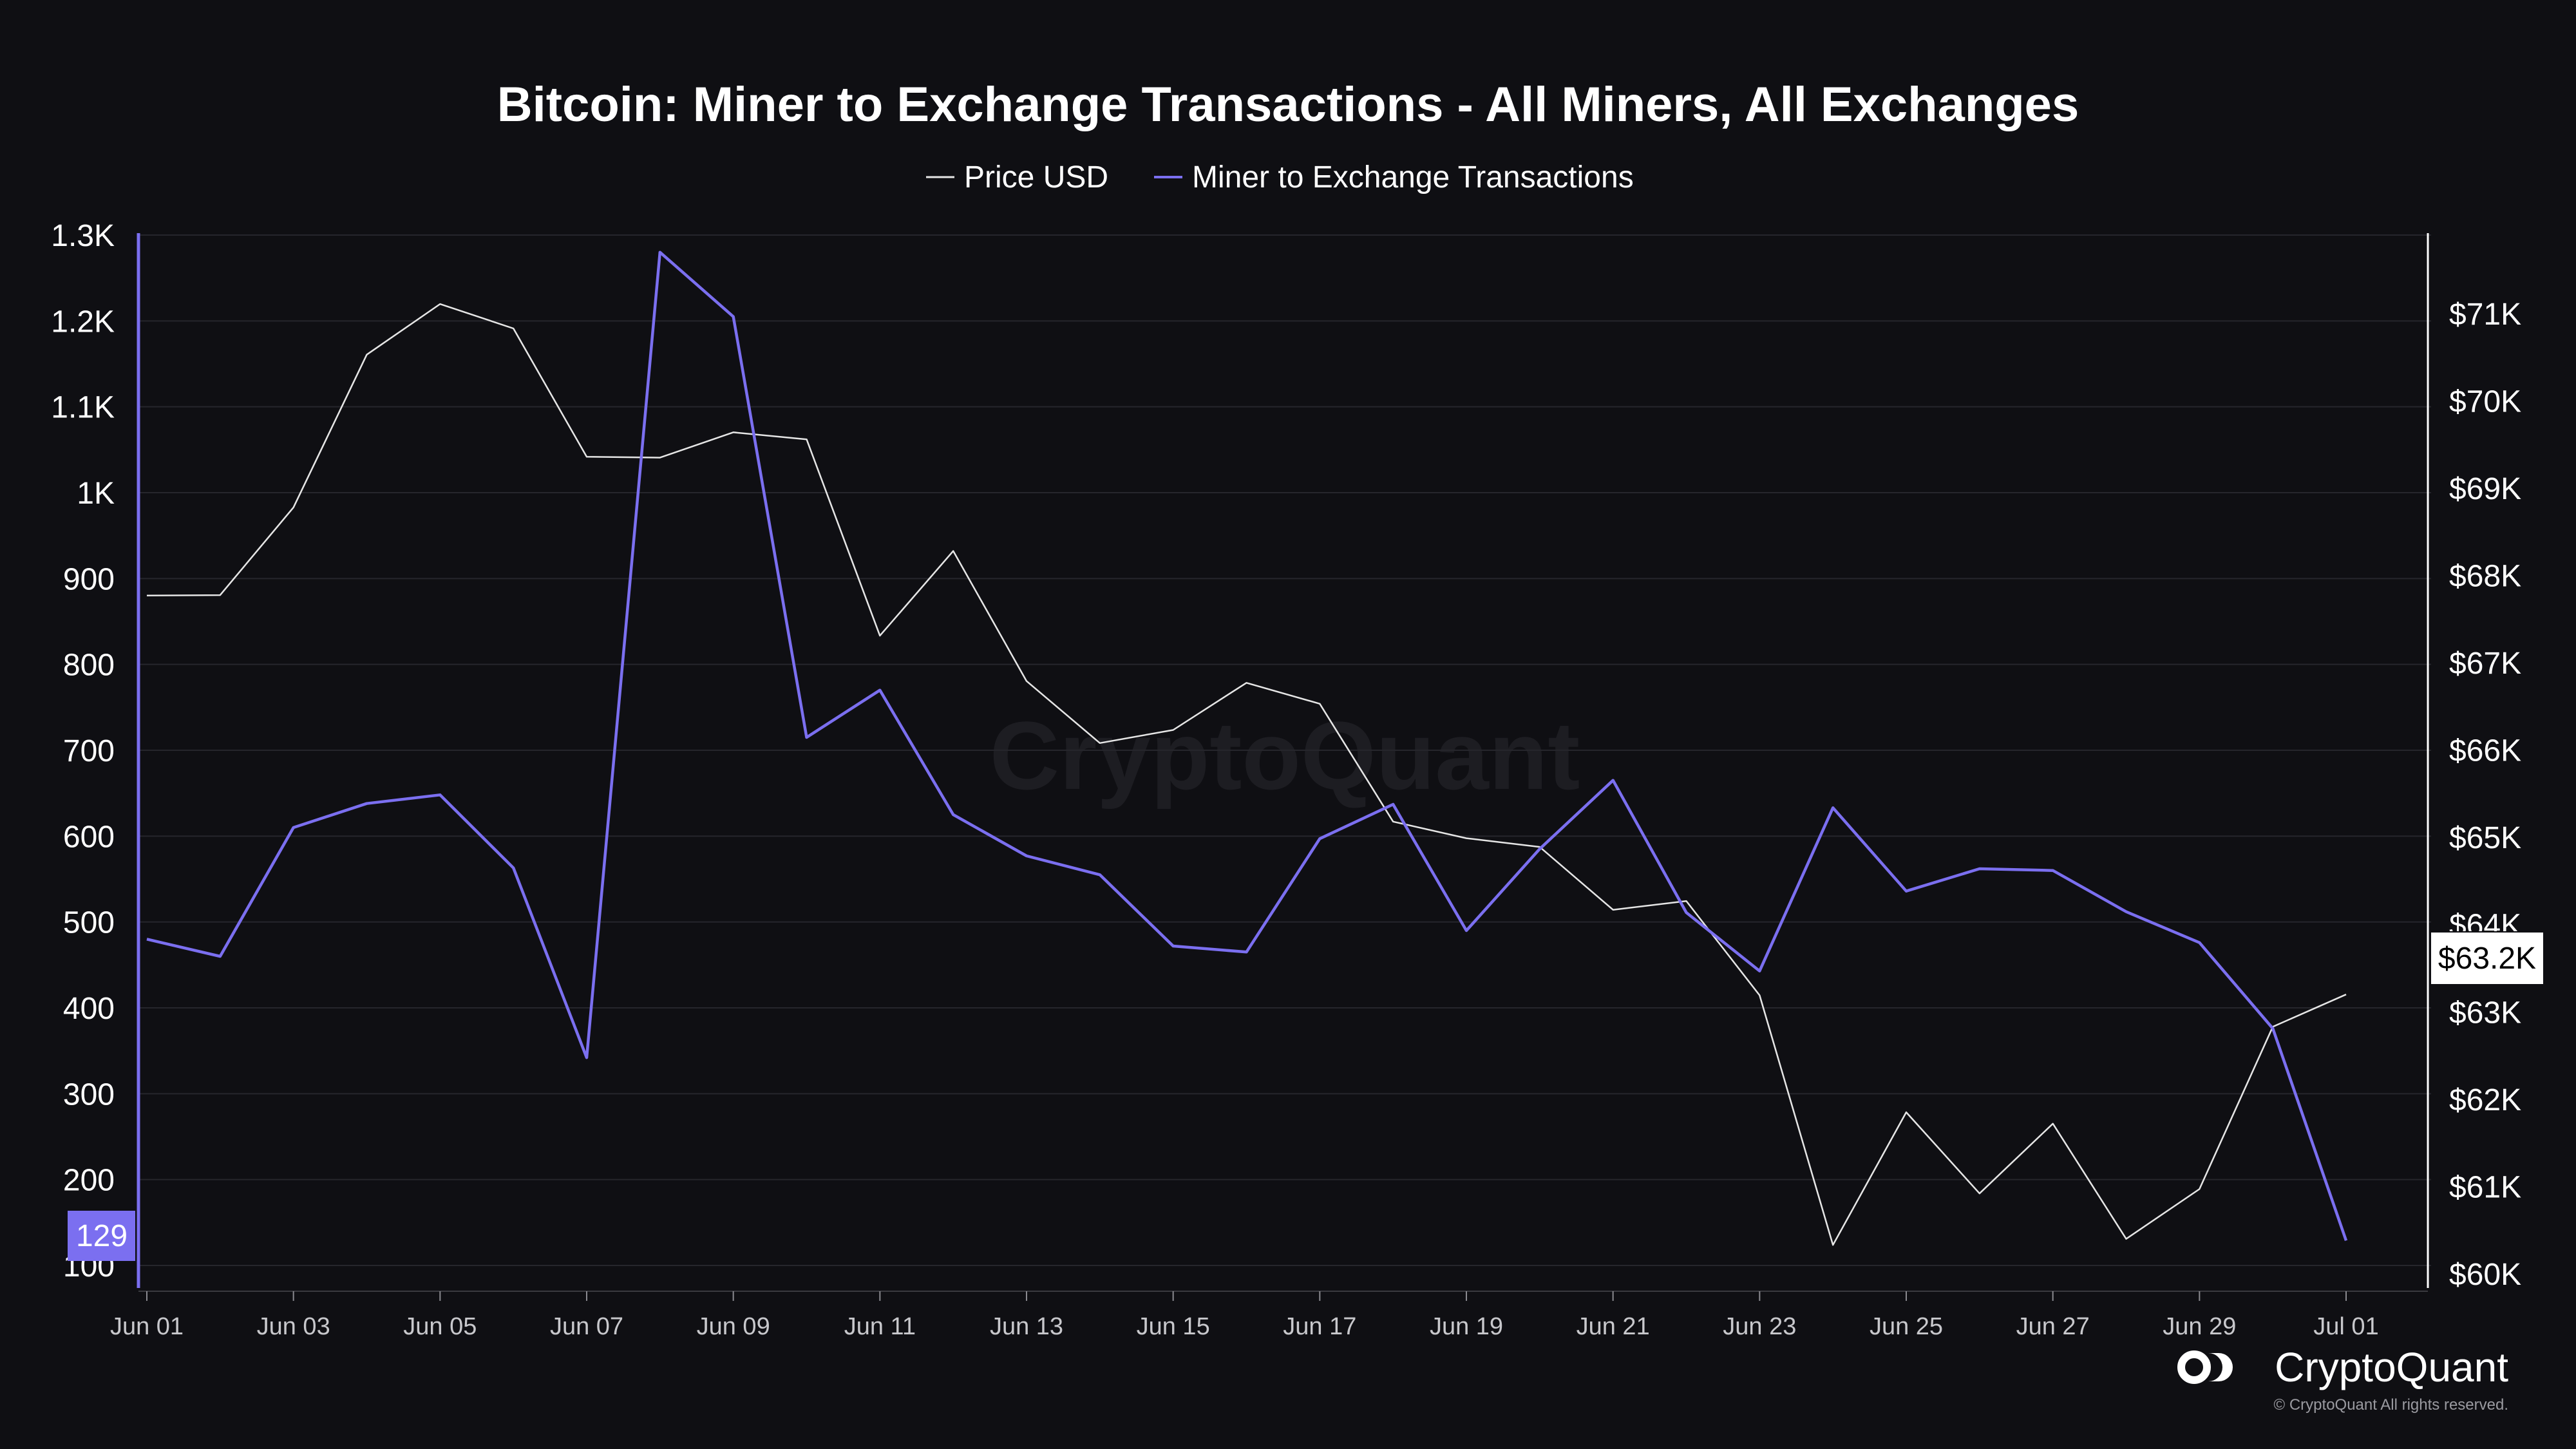 This screenshot has height=1449, width=2576. What do you see at coordinates (1319, 1326) in the screenshot?
I see `x-tick-label: Jun 17` at bounding box center [1319, 1326].